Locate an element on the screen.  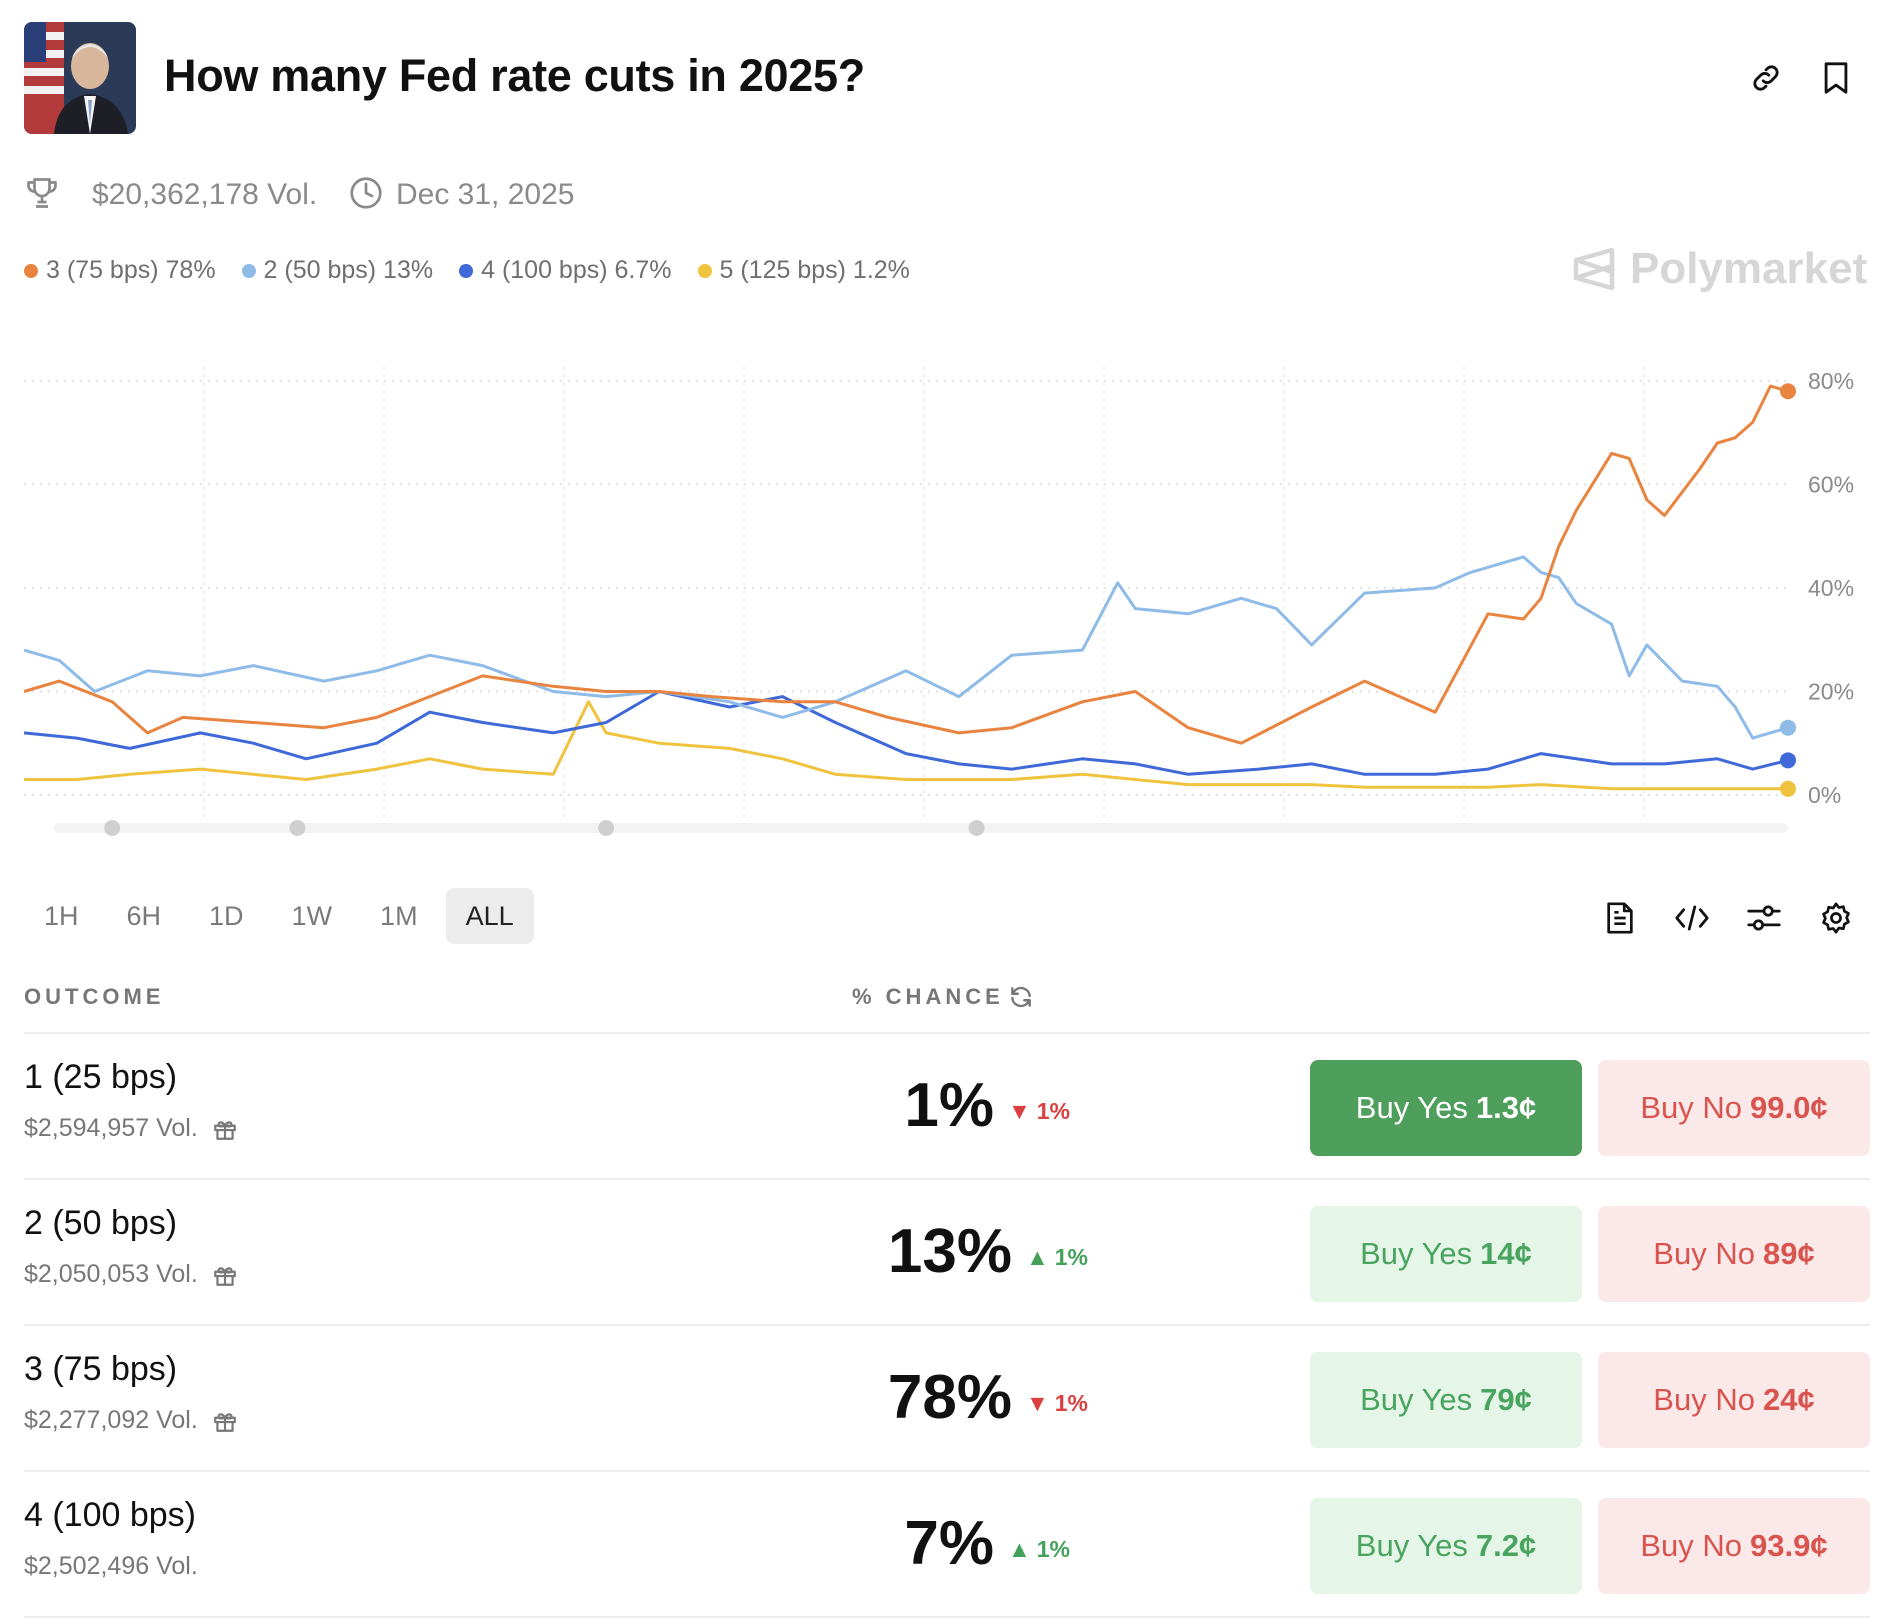
time-range-tabs: 1H 6H 1D 1W 1M ALL is located at coordinates (279, 916).